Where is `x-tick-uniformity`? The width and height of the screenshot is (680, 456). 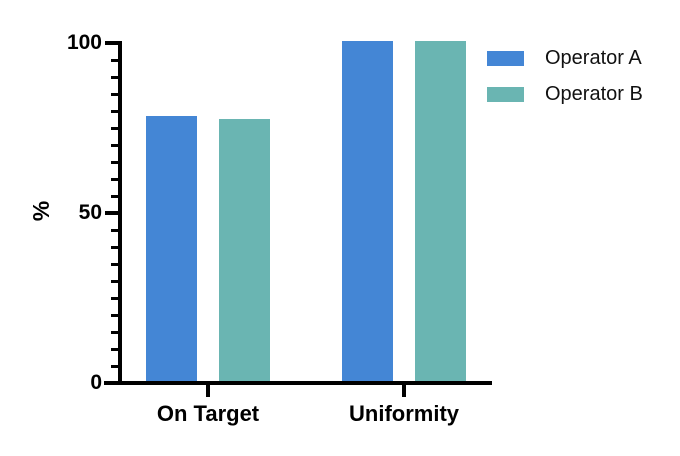 x-tick-uniformity is located at coordinates (404, 391).